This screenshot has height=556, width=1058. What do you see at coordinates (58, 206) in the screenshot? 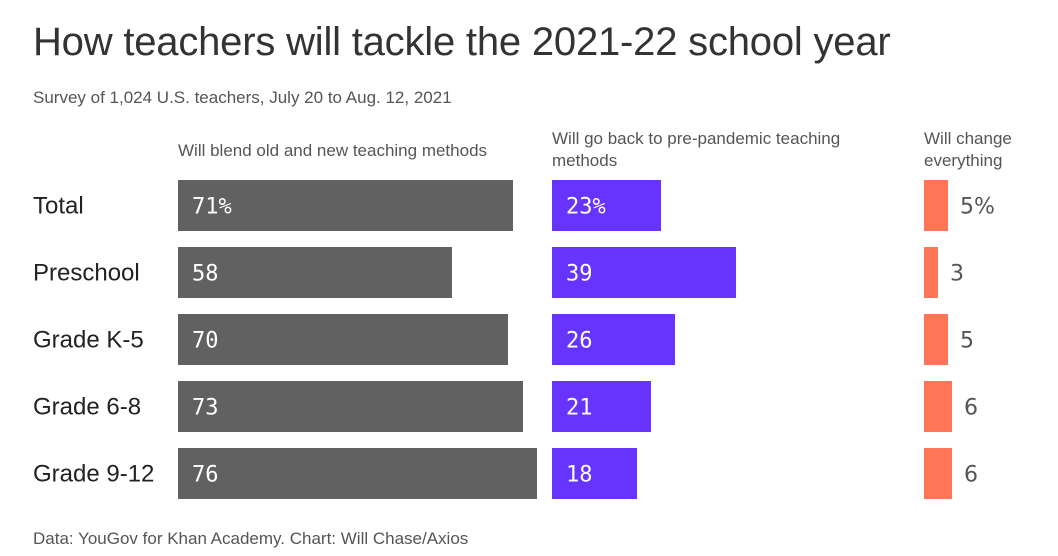
I see `row-label-total: Total` at bounding box center [58, 206].